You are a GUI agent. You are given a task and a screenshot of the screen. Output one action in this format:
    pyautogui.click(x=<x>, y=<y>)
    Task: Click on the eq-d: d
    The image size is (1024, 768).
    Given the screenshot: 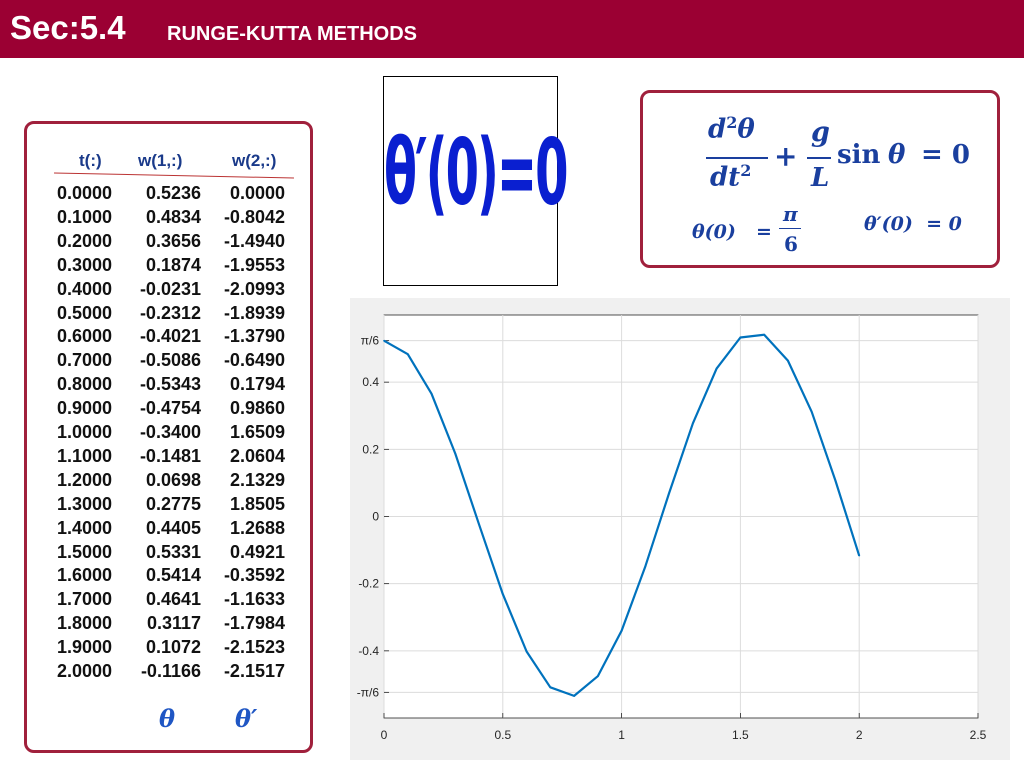 What is the action you would take?
    pyautogui.click(x=717, y=130)
    